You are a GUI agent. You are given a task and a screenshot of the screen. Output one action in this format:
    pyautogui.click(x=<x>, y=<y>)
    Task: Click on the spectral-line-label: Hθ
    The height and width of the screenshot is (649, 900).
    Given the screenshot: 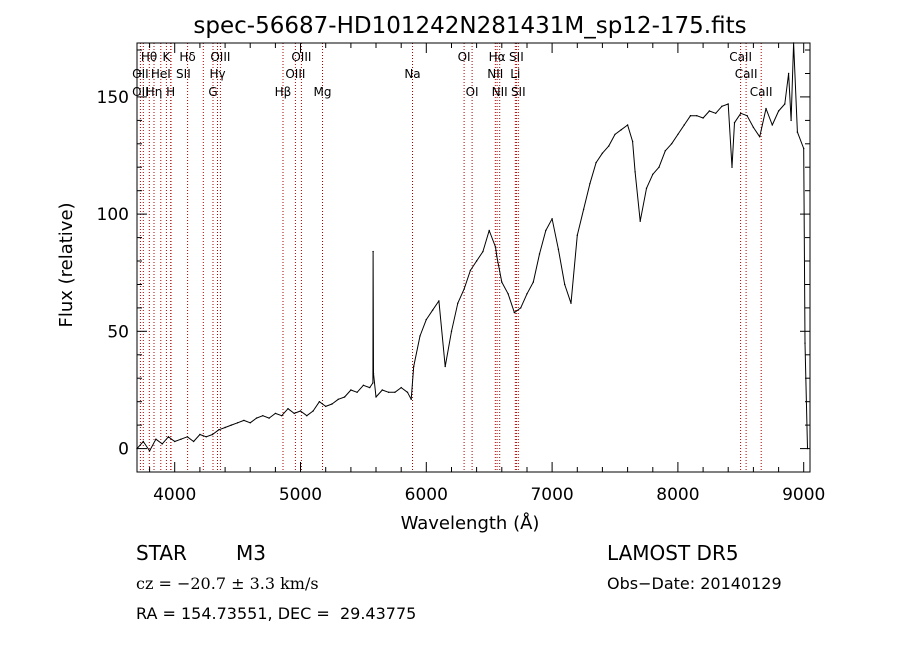 What is the action you would take?
    pyautogui.click(x=149, y=57)
    